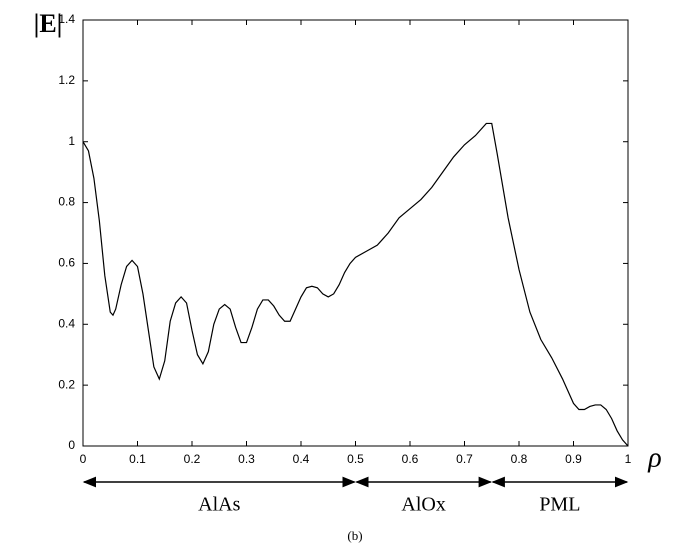  What do you see at coordinates (219, 505) in the screenshot?
I see `region-label: AlAs` at bounding box center [219, 505].